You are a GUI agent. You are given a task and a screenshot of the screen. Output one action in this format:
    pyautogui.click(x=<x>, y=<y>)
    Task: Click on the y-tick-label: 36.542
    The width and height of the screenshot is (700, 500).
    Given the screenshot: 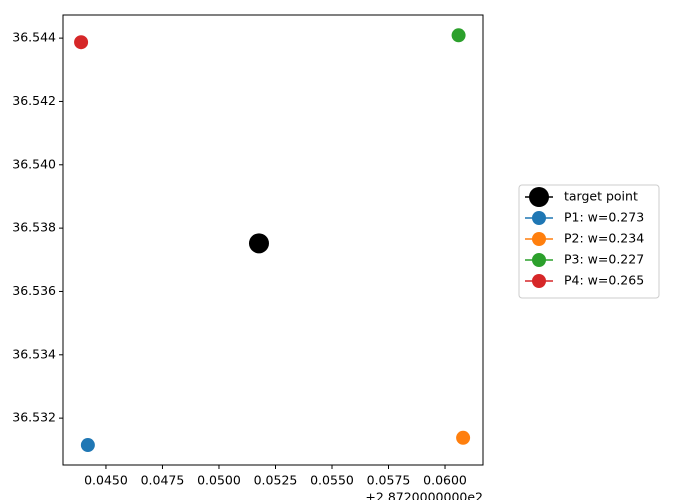 What is the action you would take?
    pyautogui.click(x=34, y=100)
    